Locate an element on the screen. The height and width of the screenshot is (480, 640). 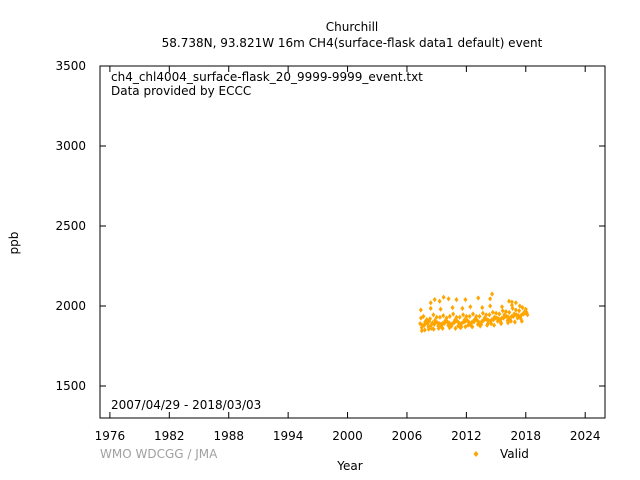
annotation-date-range: 2007/04/29 - 2018/03/03 is located at coordinates (186, 405).